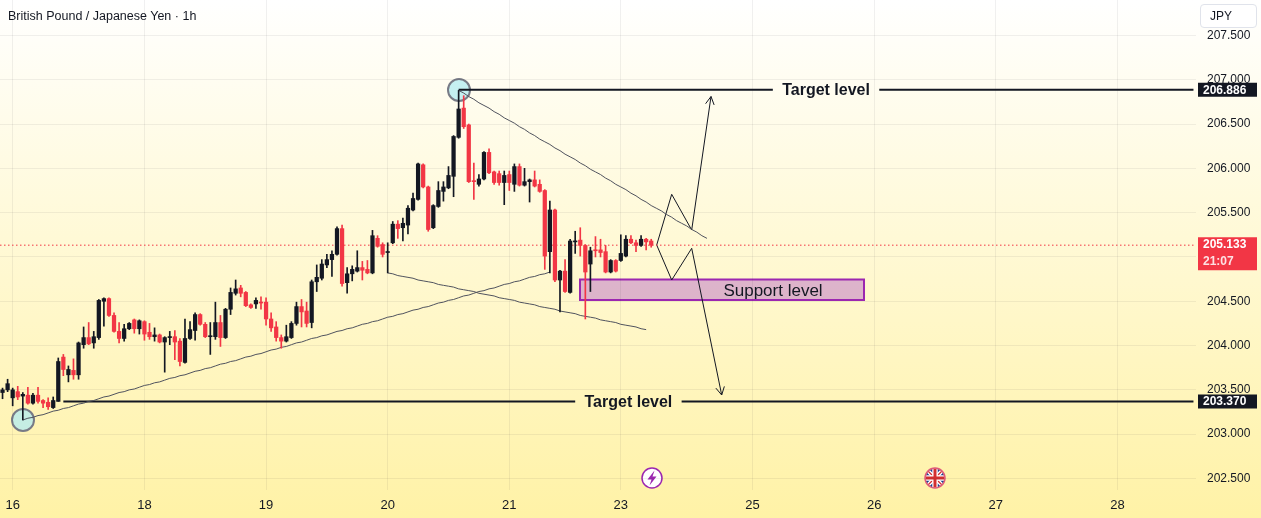  Describe the element at coordinates (996, 505) in the screenshot. I see `x-tick-label: 27` at that location.